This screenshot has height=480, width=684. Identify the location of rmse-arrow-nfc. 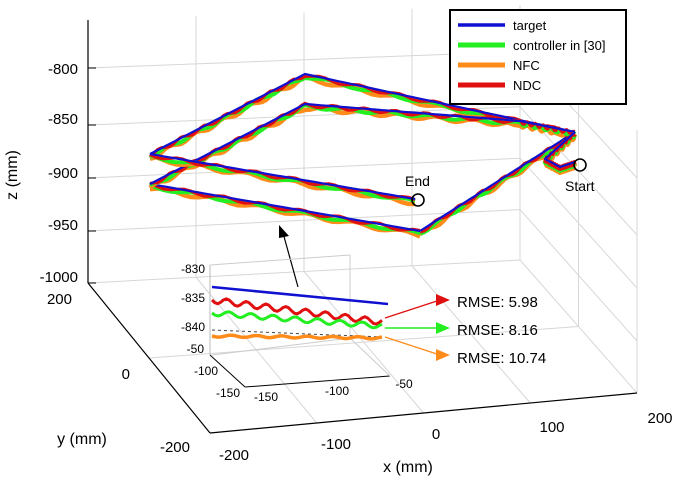
(412, 346).